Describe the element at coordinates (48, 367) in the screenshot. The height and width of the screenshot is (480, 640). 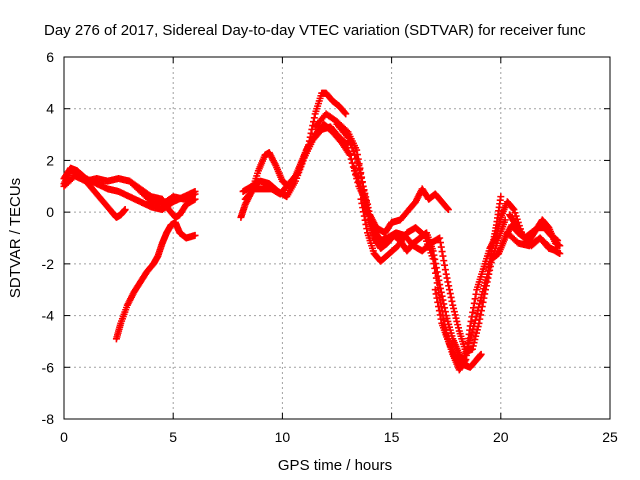
I see `y-tick-label: -6` at that location.